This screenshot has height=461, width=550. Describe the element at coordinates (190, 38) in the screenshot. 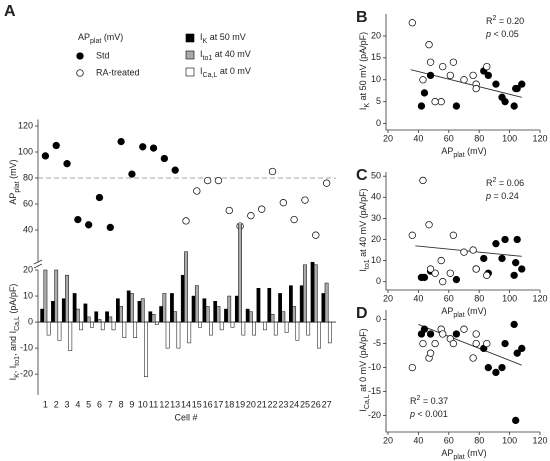

I see `legend-swatch` at that location.